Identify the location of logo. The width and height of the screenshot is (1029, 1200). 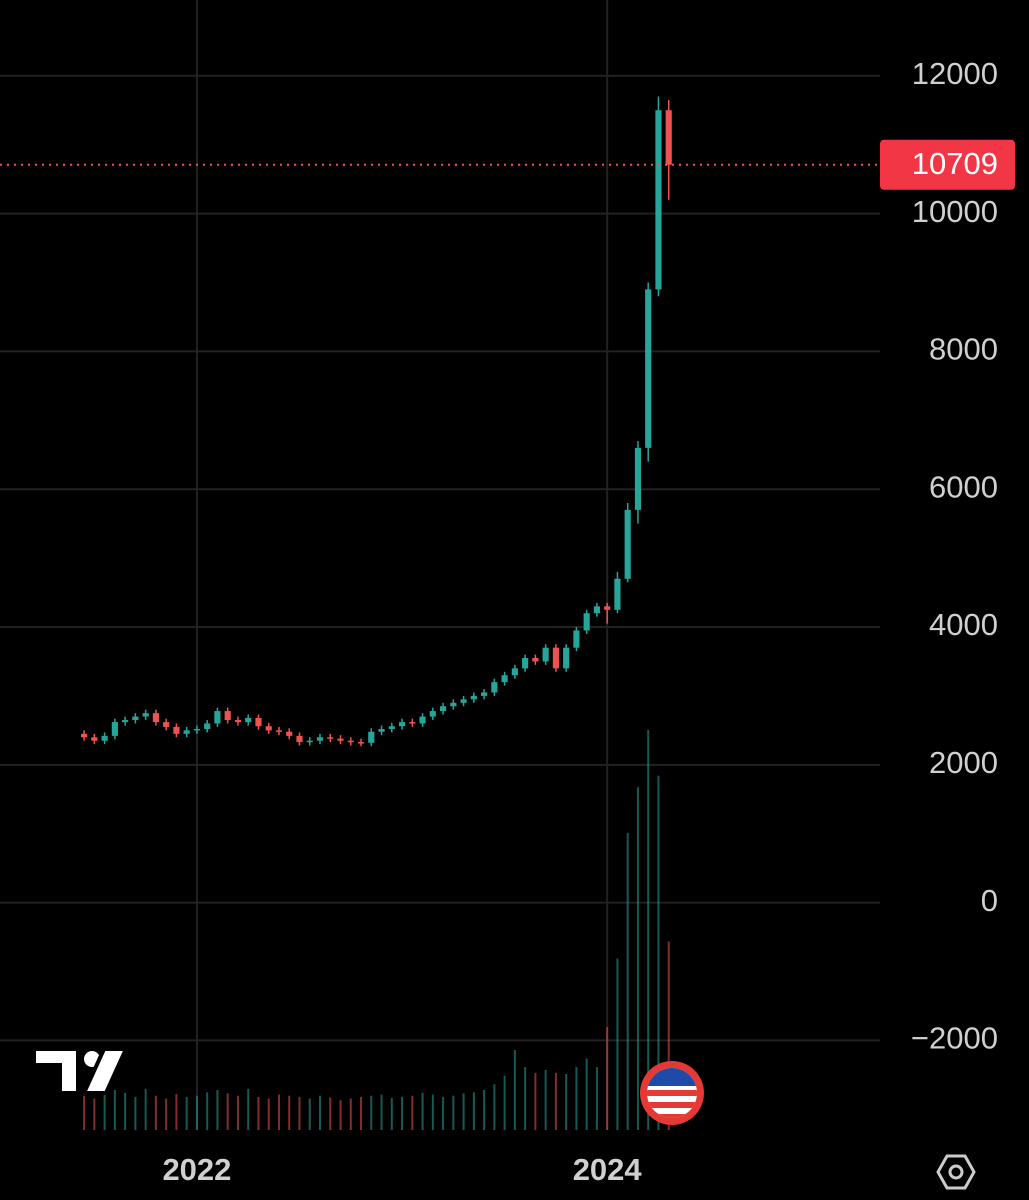
(81, 1071).